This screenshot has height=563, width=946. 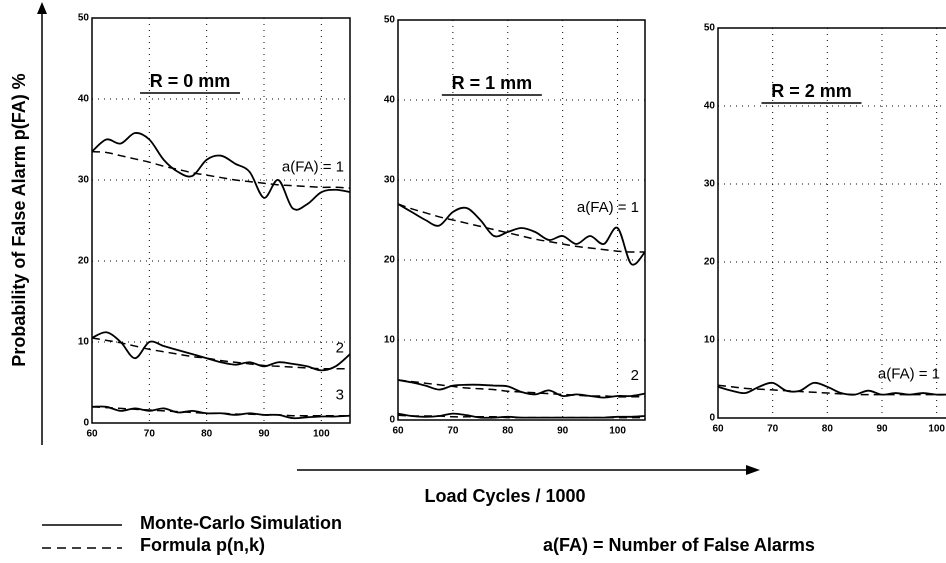 What do you see at coordinates (811, 91) in the screenshot?
I see `panel-title: R = 2 mm` at bounding box center [811, 91].